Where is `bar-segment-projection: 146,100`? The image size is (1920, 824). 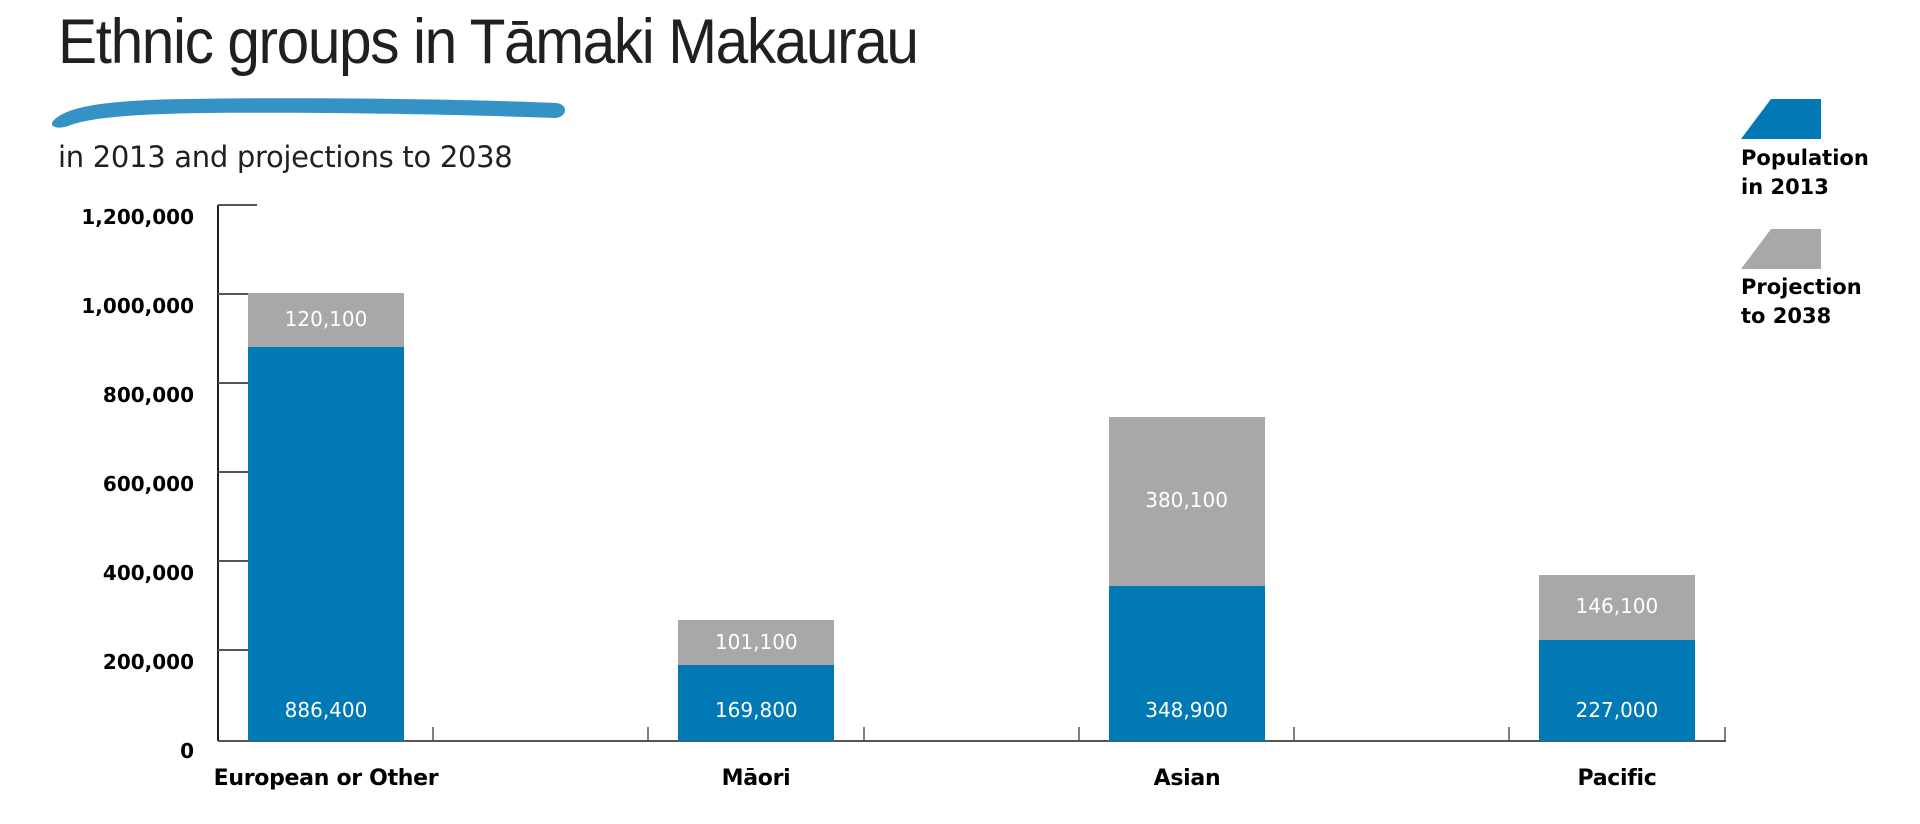 bar-segment-projection: 146,100 is located at coordinates (1616, 607).